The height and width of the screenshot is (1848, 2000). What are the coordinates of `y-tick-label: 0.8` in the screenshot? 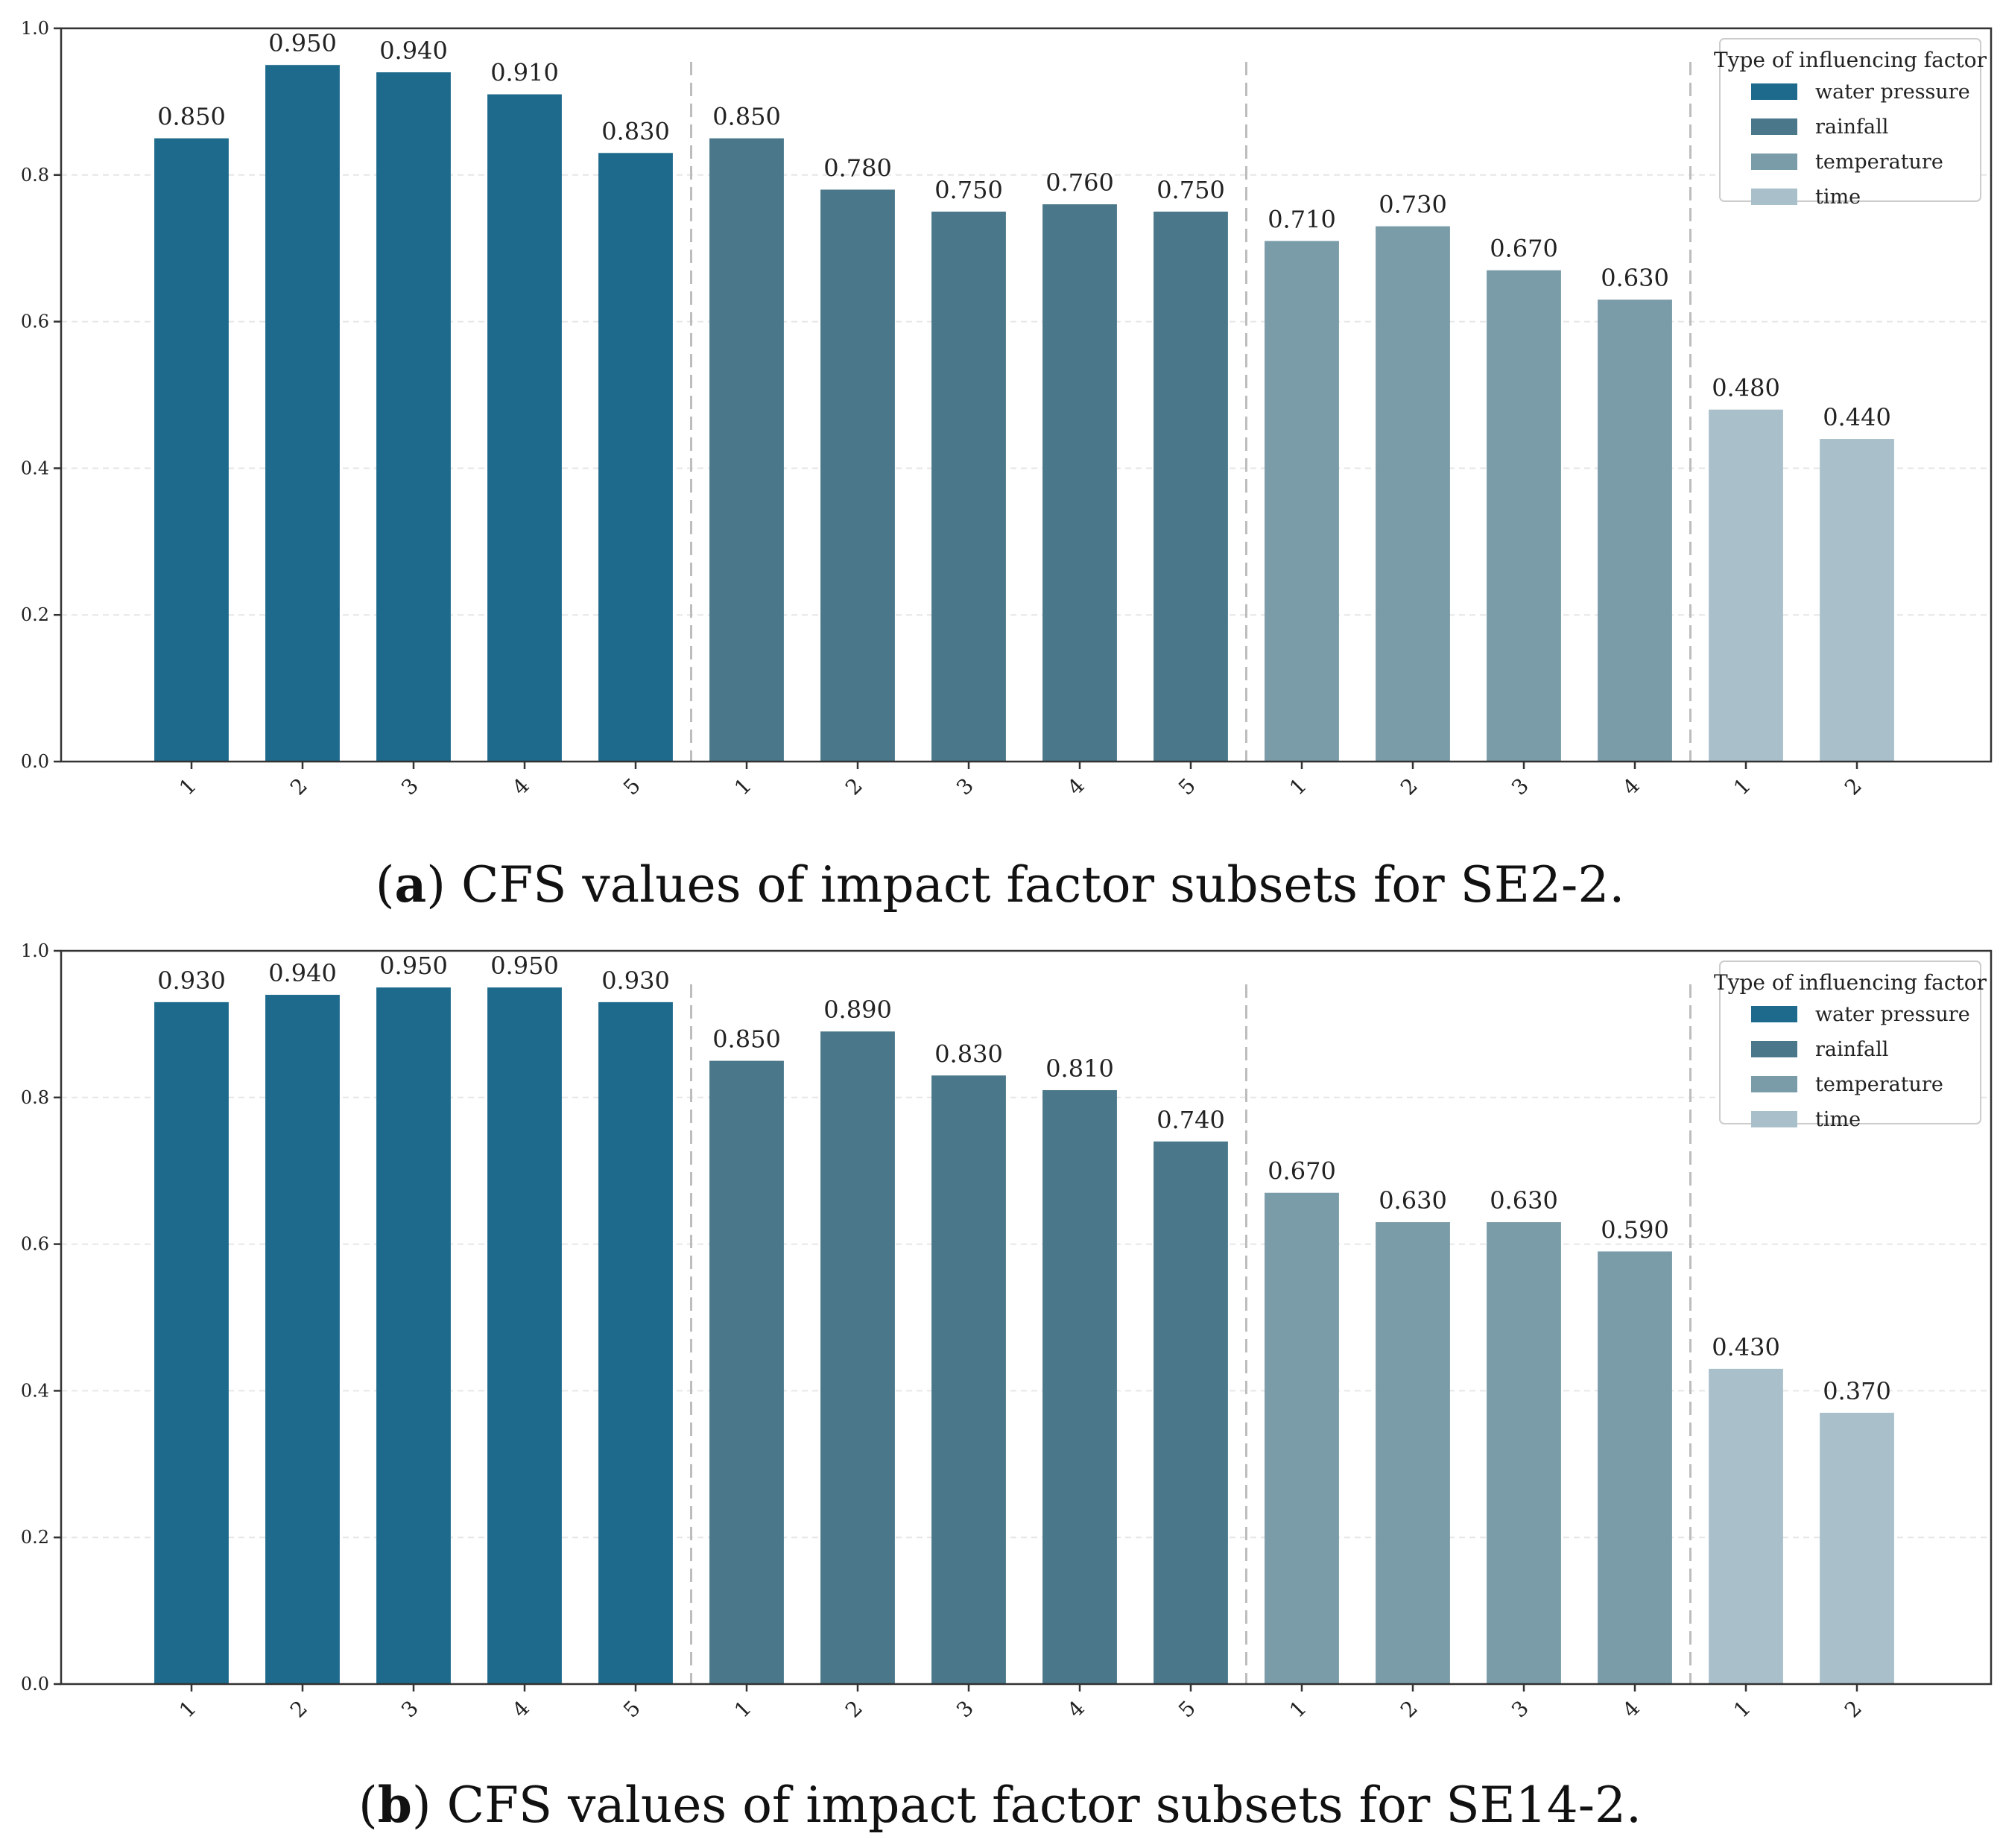 It's located at (35, 1097).